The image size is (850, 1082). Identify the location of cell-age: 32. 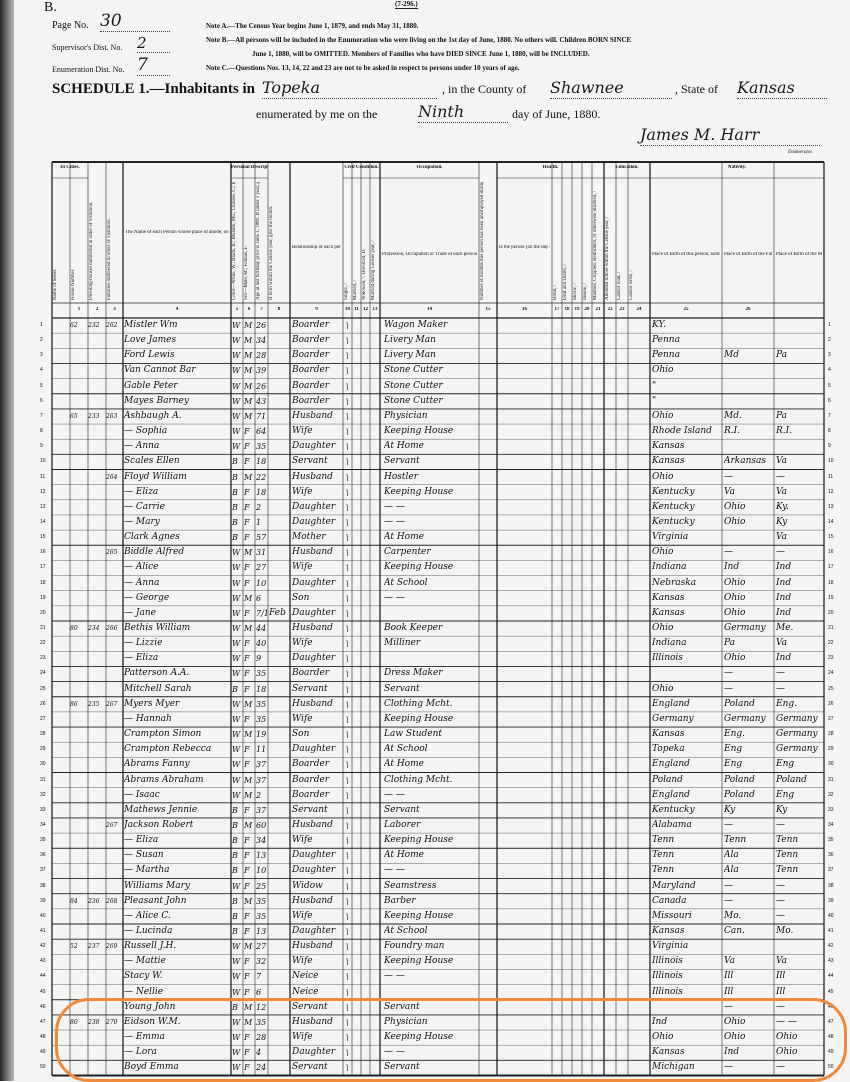
(261, 962).